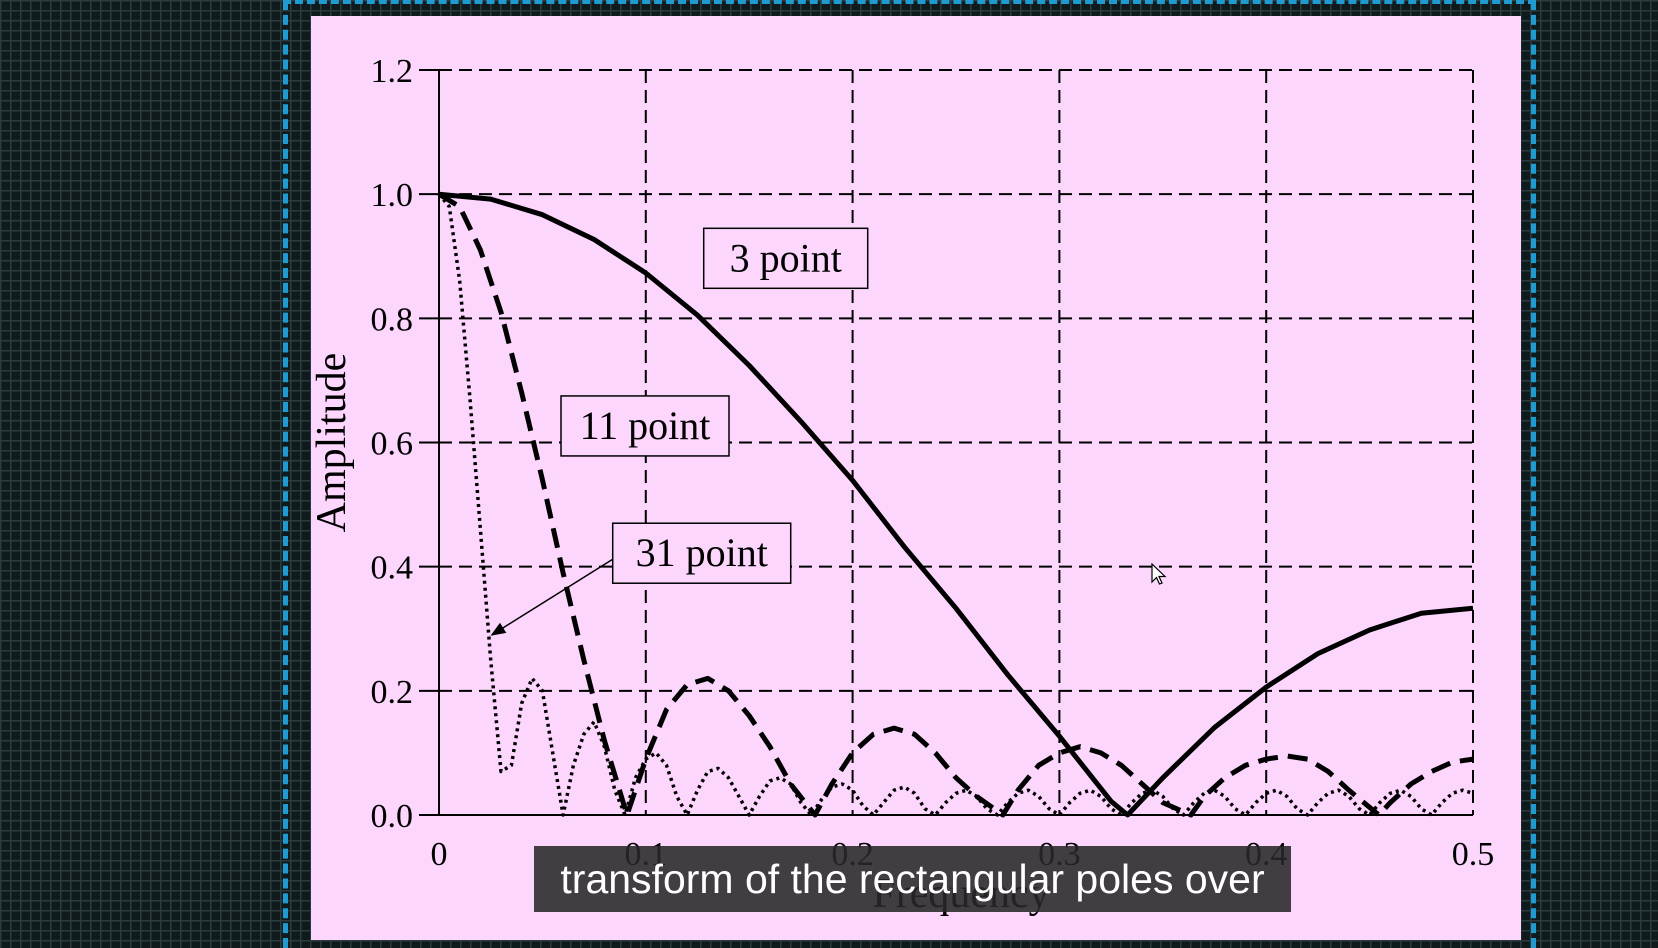  What do you see at coordinates (285, 474) in the screenshot?
I see `selection-guide-left` at bounding box center [285, 474].